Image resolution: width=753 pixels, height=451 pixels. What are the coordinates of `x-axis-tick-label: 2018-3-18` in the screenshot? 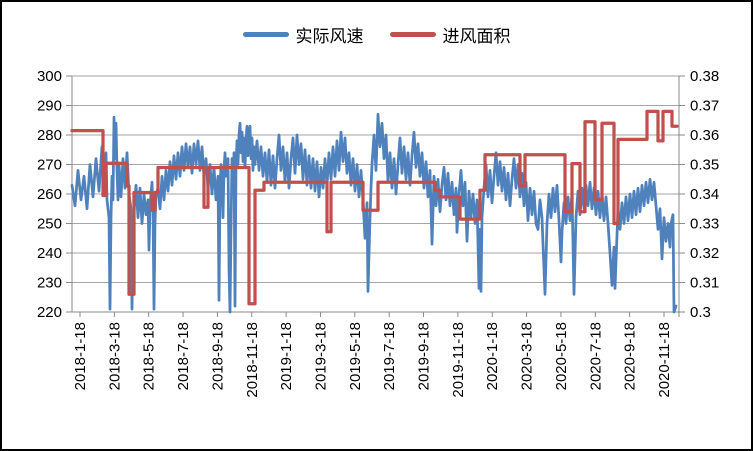 It's located at (114, 356).